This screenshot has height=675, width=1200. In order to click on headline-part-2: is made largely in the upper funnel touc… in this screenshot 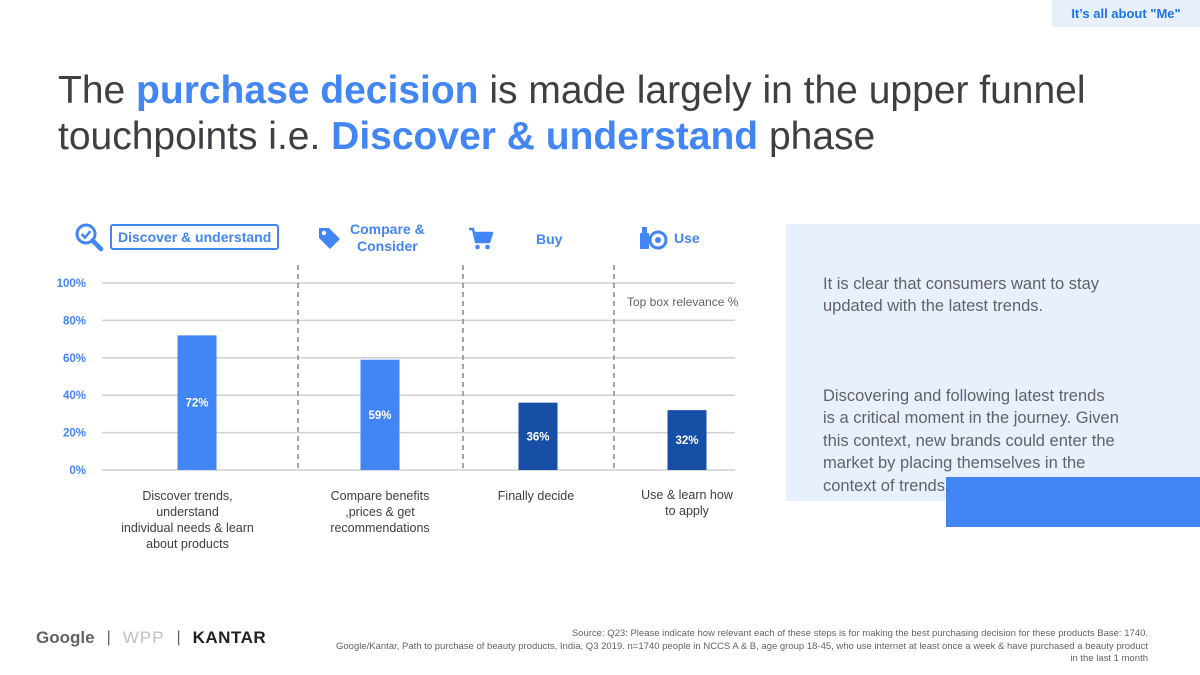, I will do `click(572, 113)`.